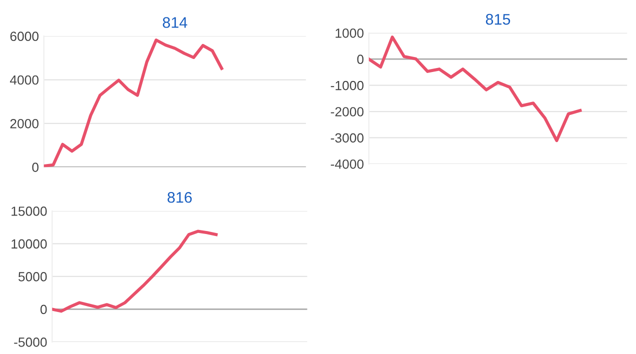 The height and width of the screenshot is (354, 636). What do you see at coordinates (350, 33) in the screenshot?
I see `y-tick-label: 1000` at bounding box center [350, 33].